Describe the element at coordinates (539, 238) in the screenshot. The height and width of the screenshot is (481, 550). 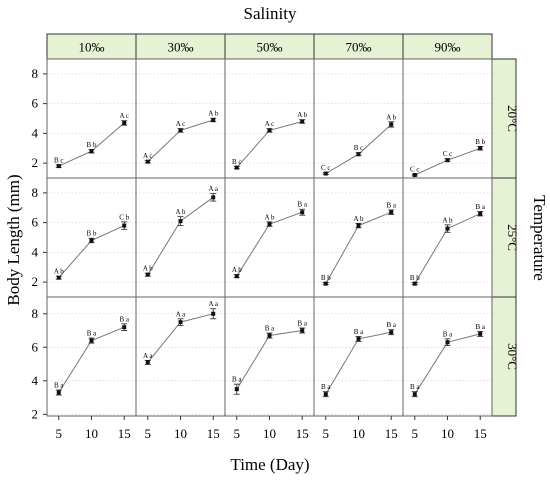
I see `right-axis-title: Temperature` at that location.